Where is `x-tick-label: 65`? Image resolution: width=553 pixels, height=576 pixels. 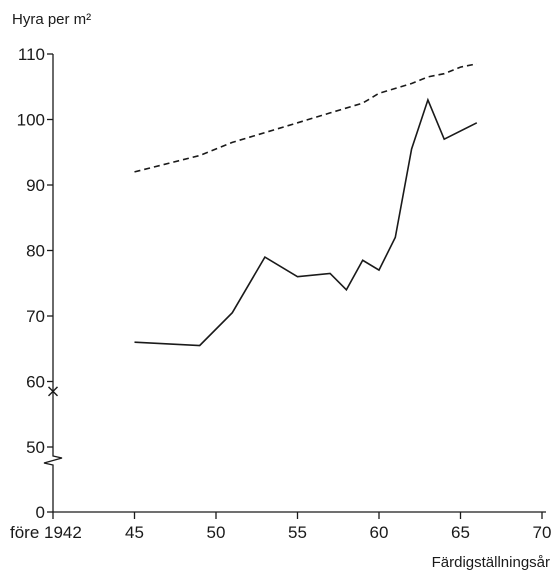 x-tick-label: 65 is located at coordinates (460, 532).